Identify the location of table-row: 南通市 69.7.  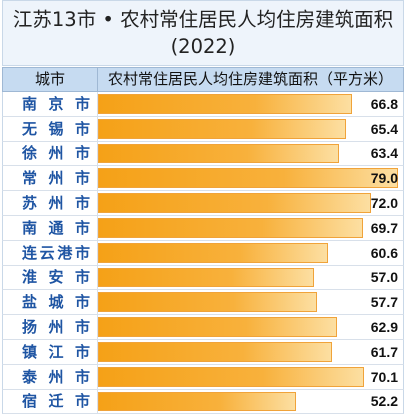
(203, 228).